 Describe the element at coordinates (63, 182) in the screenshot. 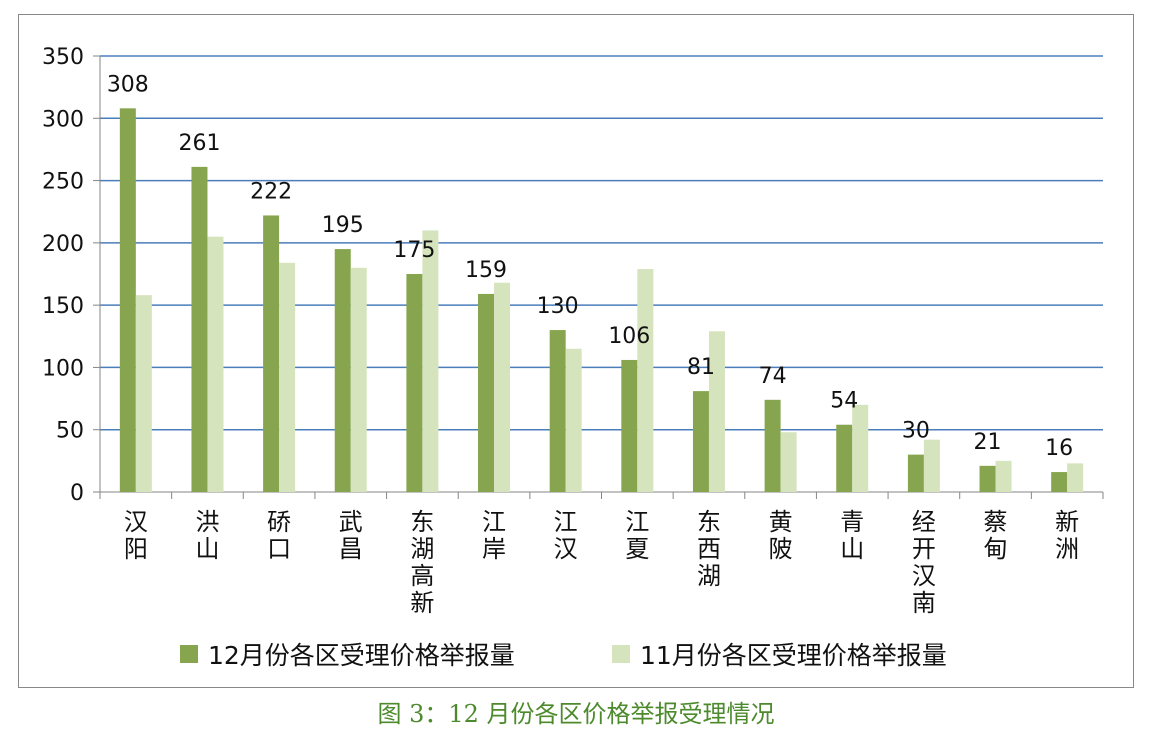

I see `y-tick-label: 250` at that location.